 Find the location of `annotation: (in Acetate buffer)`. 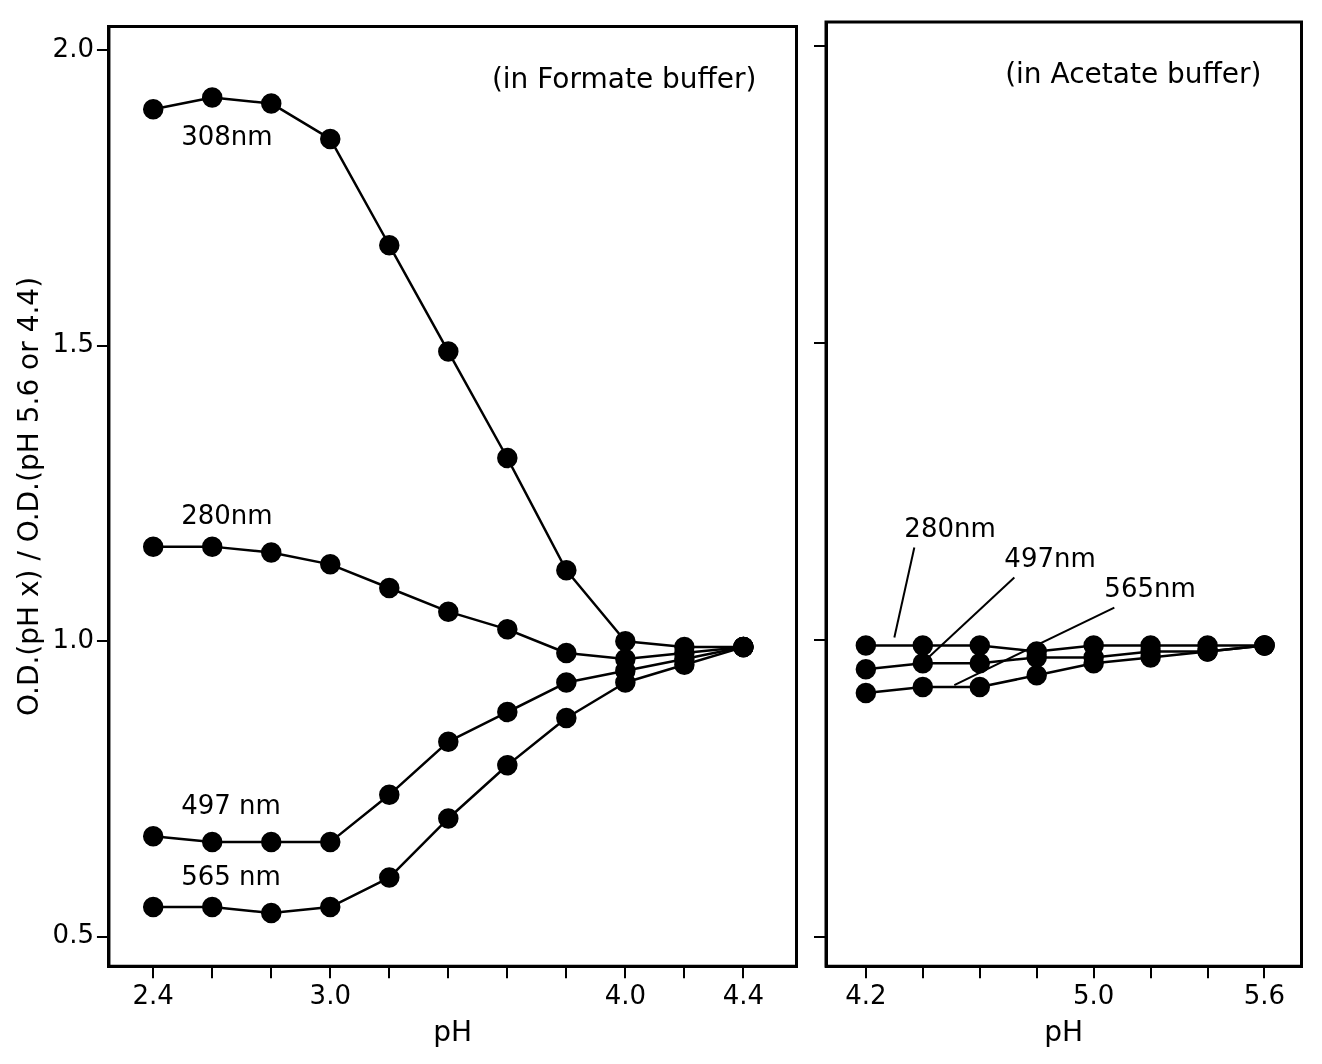

annotation: (in Acetate buffer) is located at coordinates (1133, 74).